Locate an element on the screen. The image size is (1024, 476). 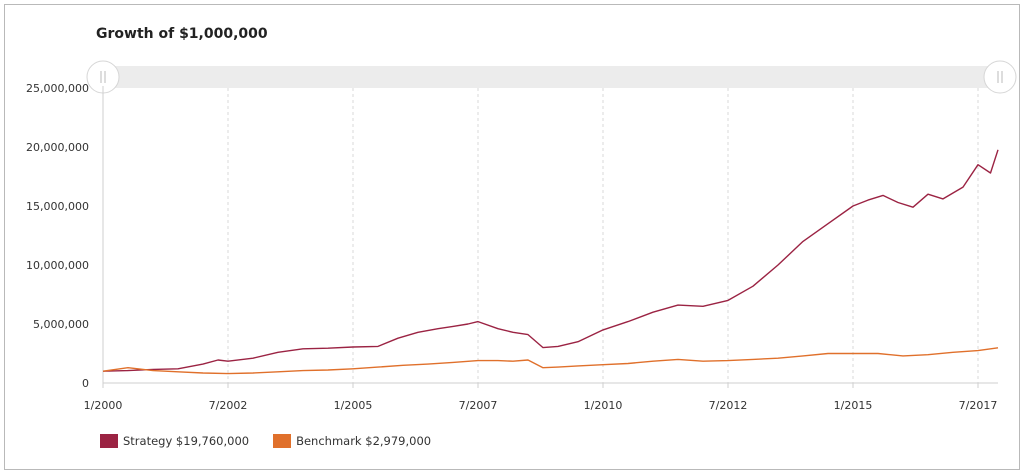
x-tick-label: 1/2015 is located at coordinates (853, 405).